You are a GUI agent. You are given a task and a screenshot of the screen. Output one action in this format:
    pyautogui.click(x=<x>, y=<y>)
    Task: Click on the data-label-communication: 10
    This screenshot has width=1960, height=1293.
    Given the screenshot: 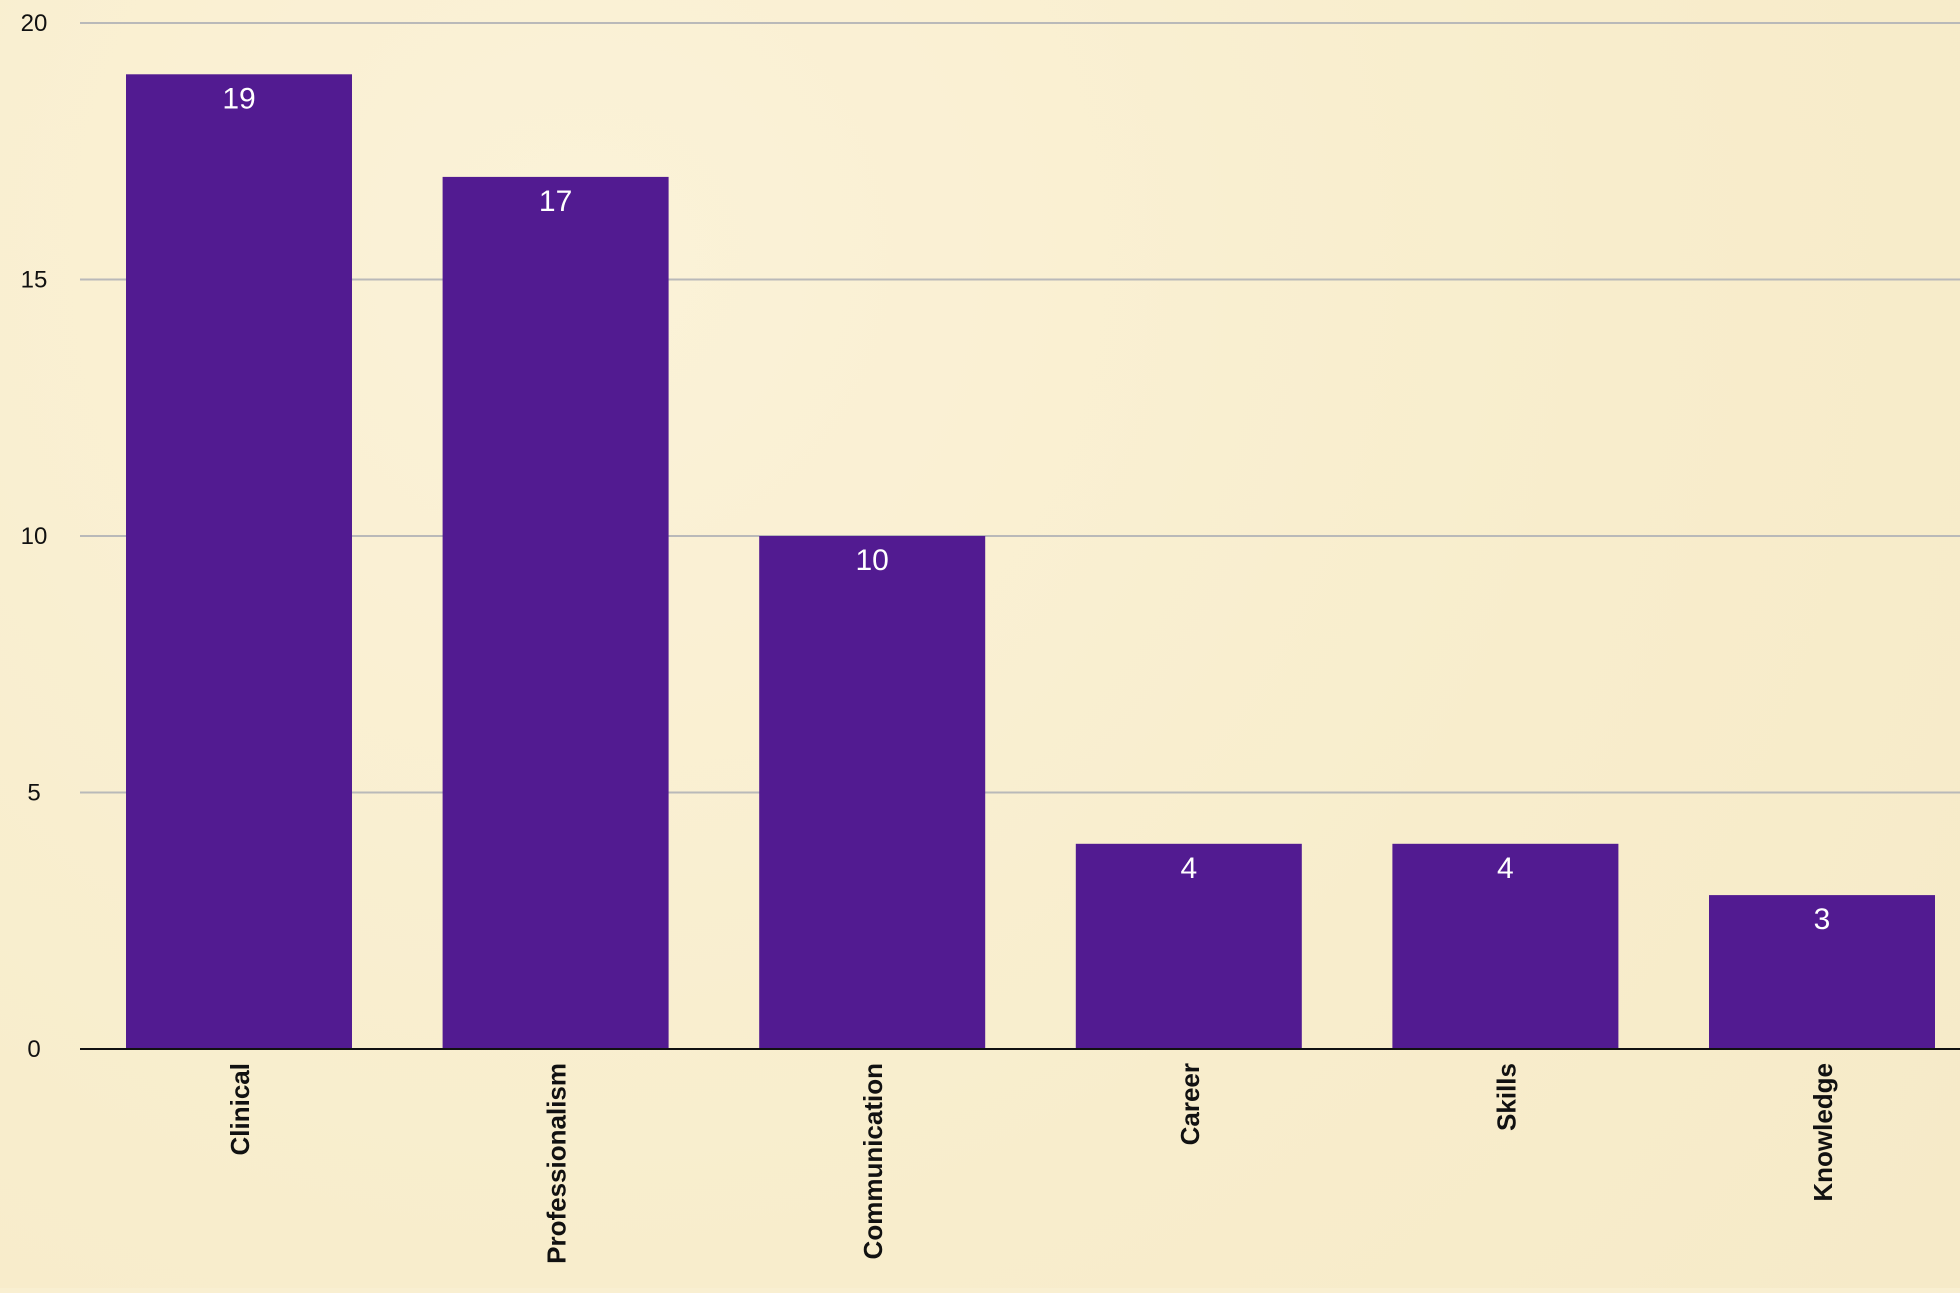 What is the action you would take?
    pyautogui.click(x=872, y=560)
    